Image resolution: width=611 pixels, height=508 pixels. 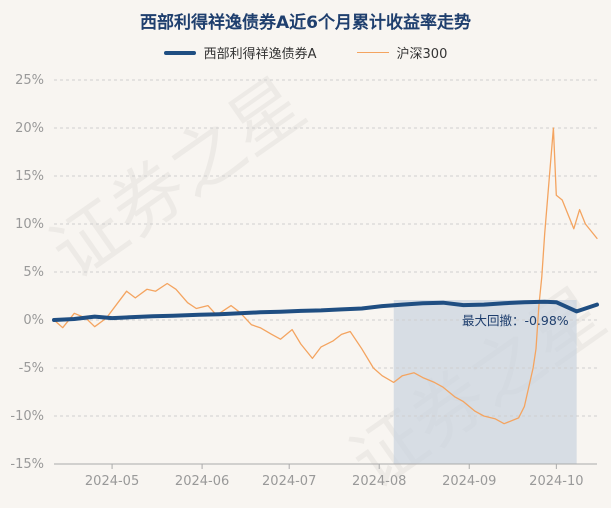 I want to click on y-tick-label: 10%, so click(x=29, y=224).